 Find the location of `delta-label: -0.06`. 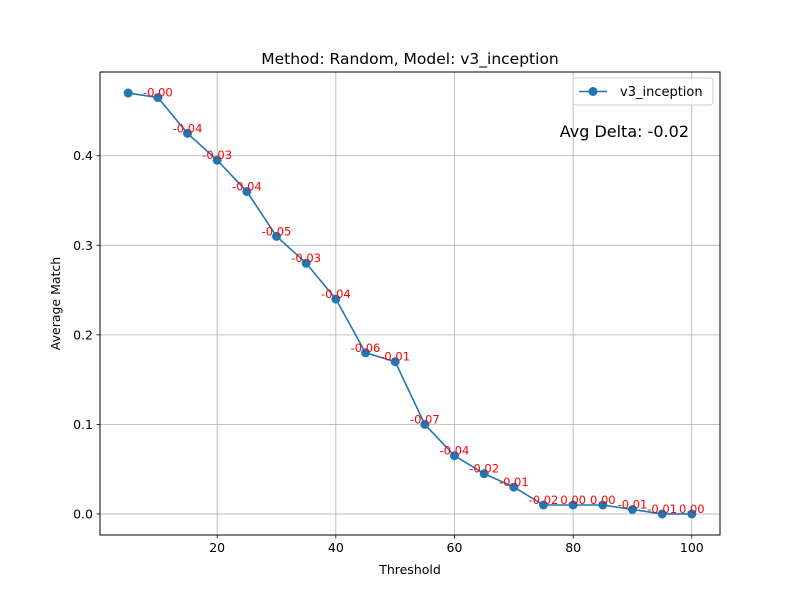

delta-label: -0.06 is located at coordinates (366, 348).